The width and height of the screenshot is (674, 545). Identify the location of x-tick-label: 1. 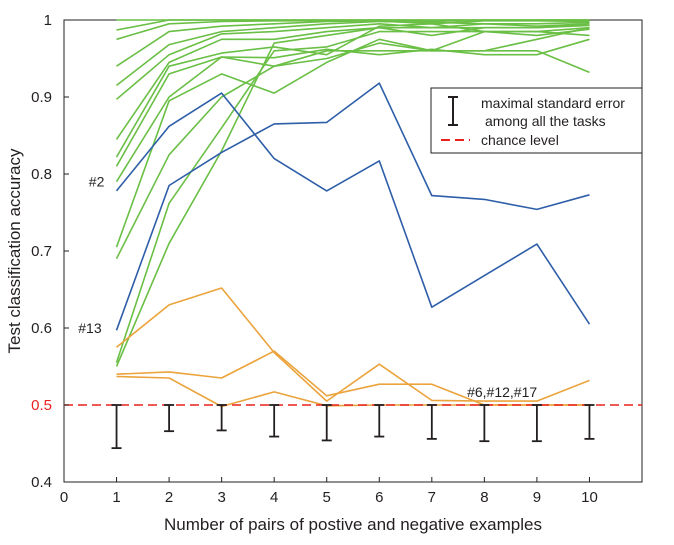
(116, 497).